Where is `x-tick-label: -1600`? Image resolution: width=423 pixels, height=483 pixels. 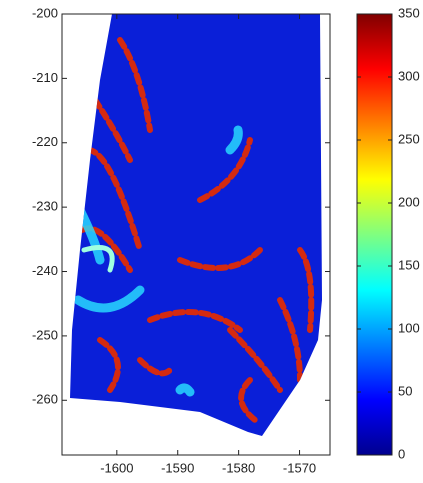
x-tick-label: -1600 is located at coordinates (116, 467).